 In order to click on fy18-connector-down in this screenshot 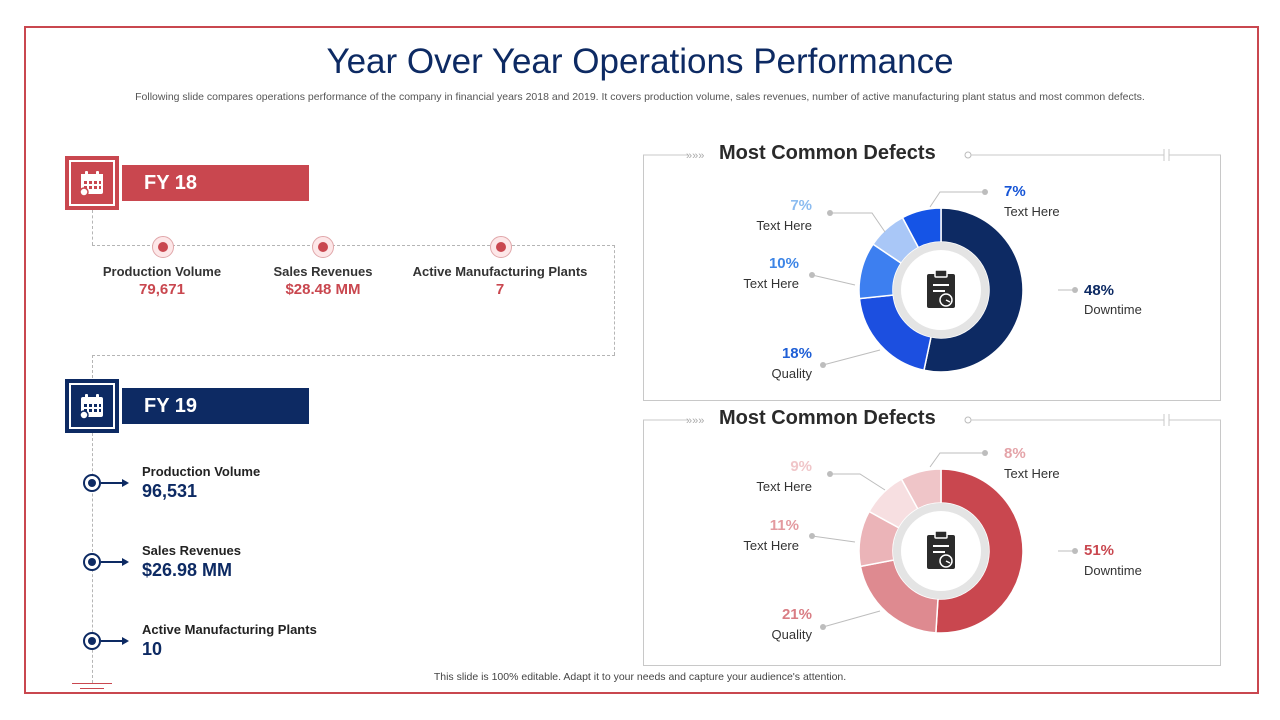, I will do `click(92, 369)`.